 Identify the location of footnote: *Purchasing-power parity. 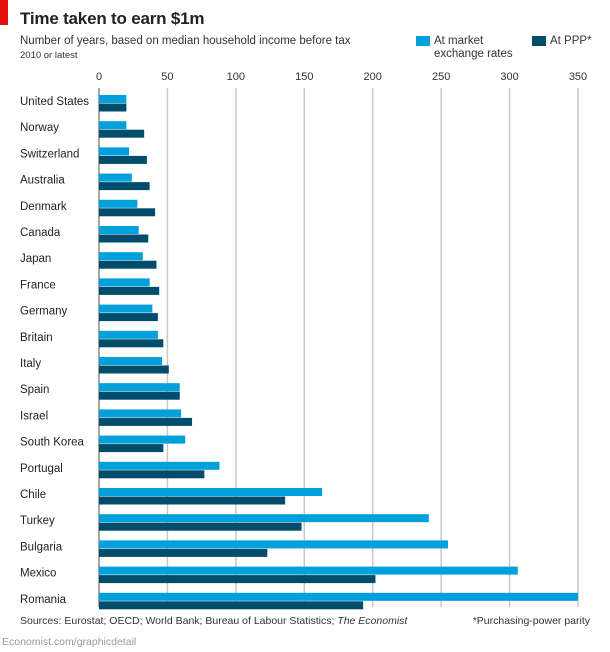
(531, 621).